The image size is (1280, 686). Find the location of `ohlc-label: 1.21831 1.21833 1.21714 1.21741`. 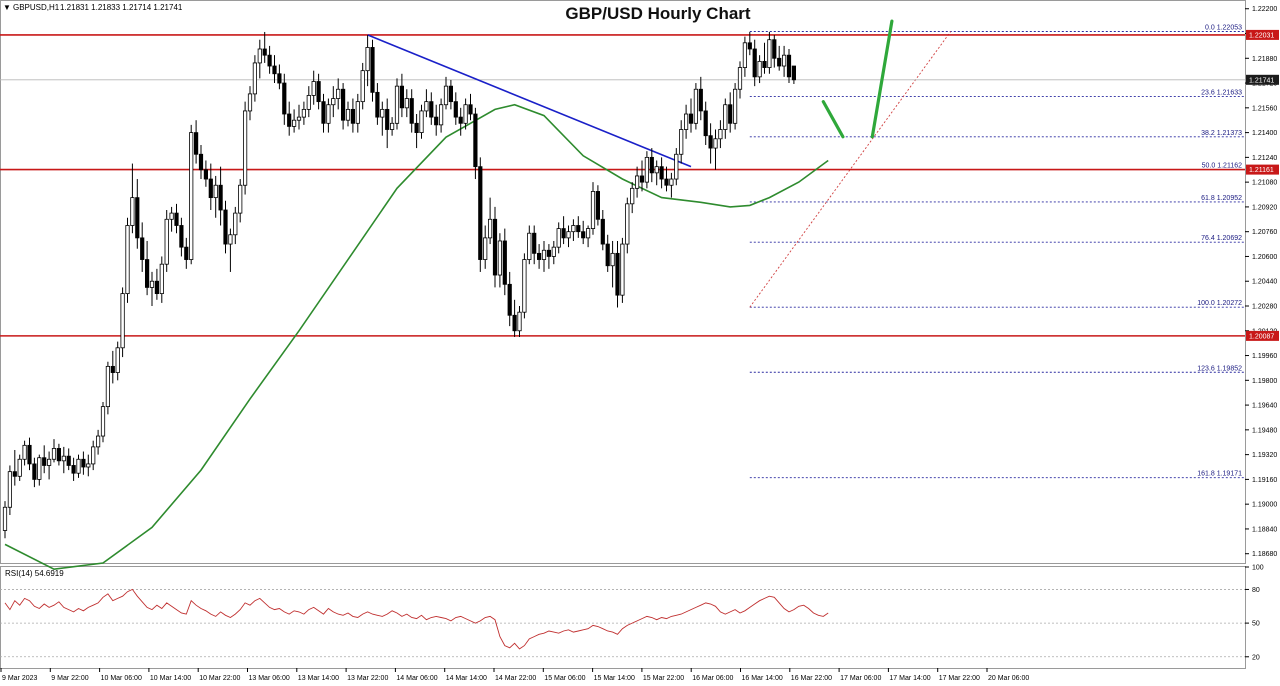

ohlc-label: 1.21831 1.21833 1.21714 1.21741 is located at coordinates (121, 7).